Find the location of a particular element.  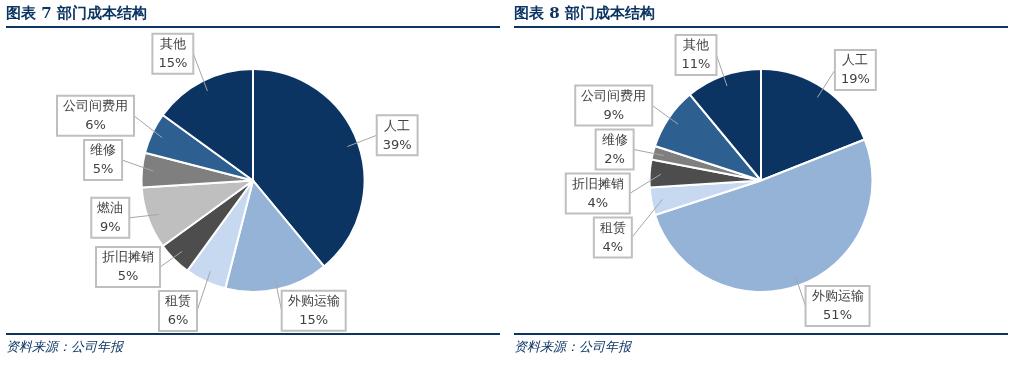

data-label: 19% is located at coordinates (855, 79).